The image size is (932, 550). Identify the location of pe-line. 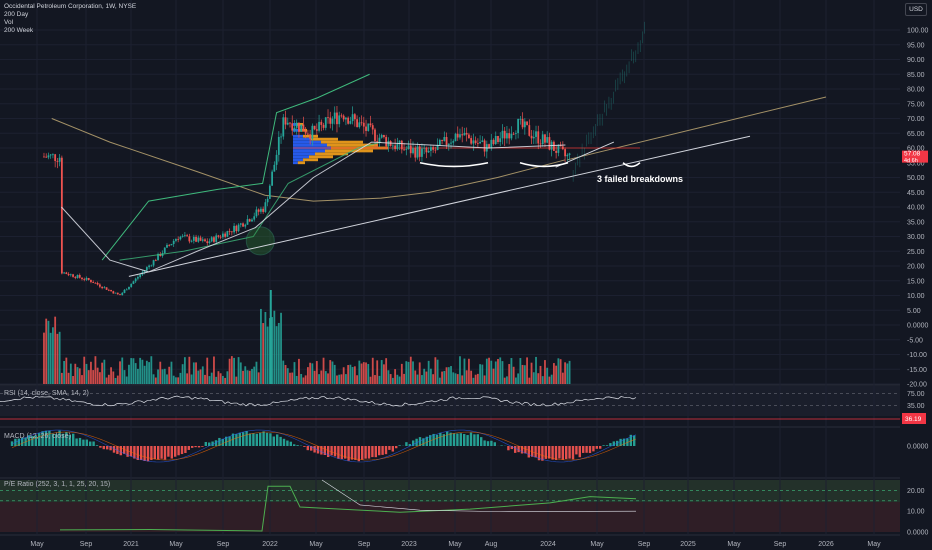
(348, 508).